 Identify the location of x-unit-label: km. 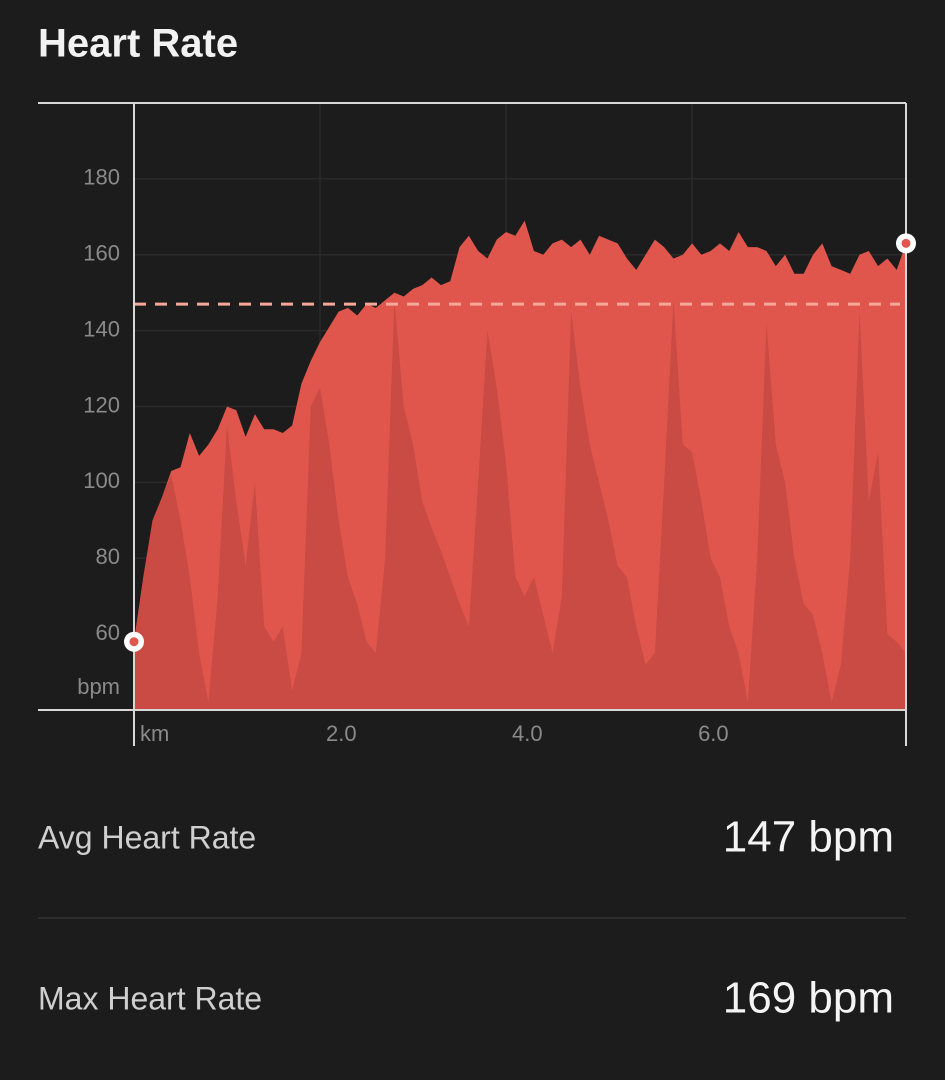
(154, 733).